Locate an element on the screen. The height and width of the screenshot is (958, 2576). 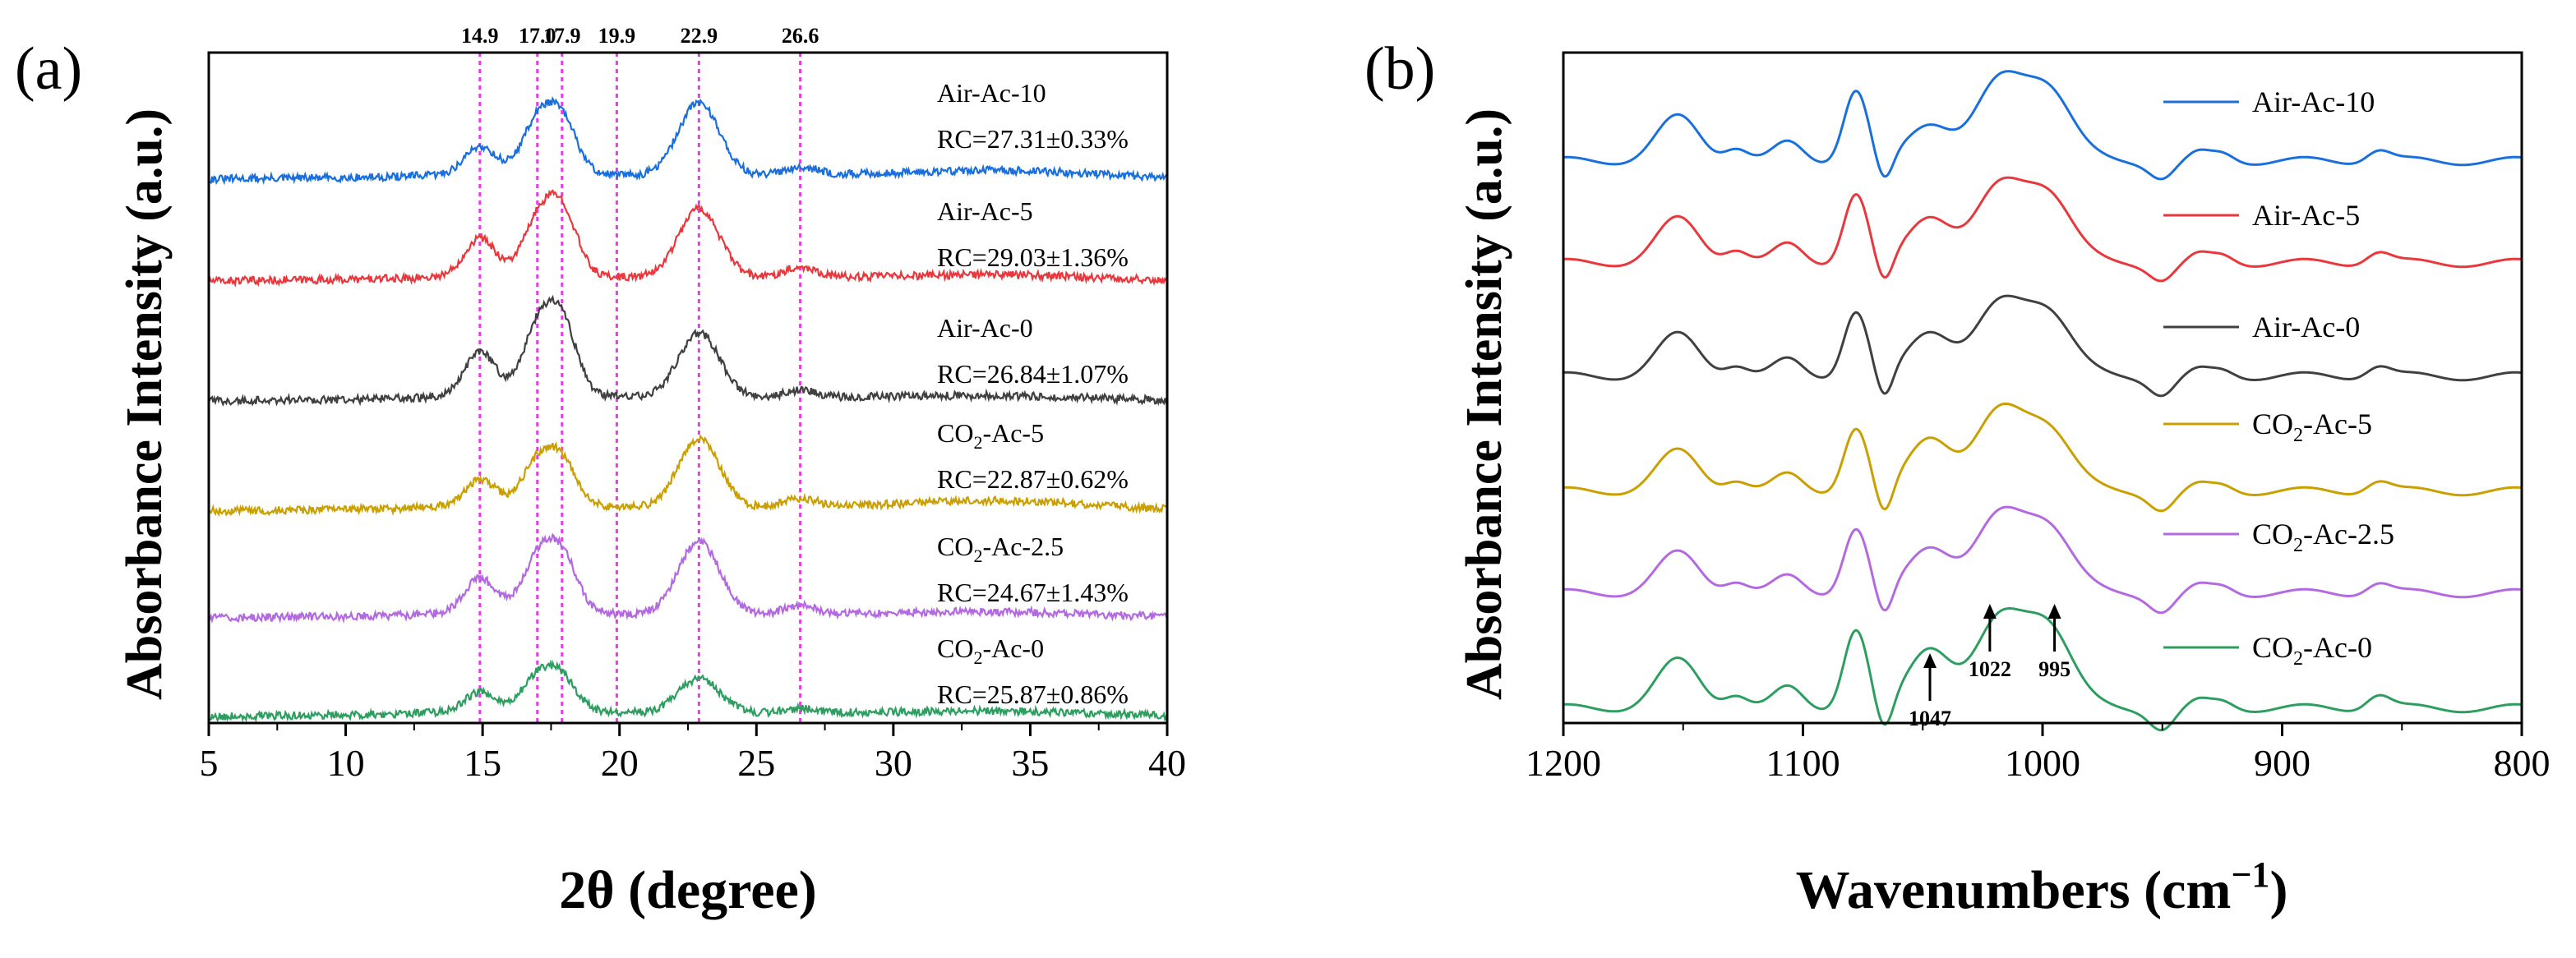
panel-b-label: (b) is located at coordinates (1400, 69).